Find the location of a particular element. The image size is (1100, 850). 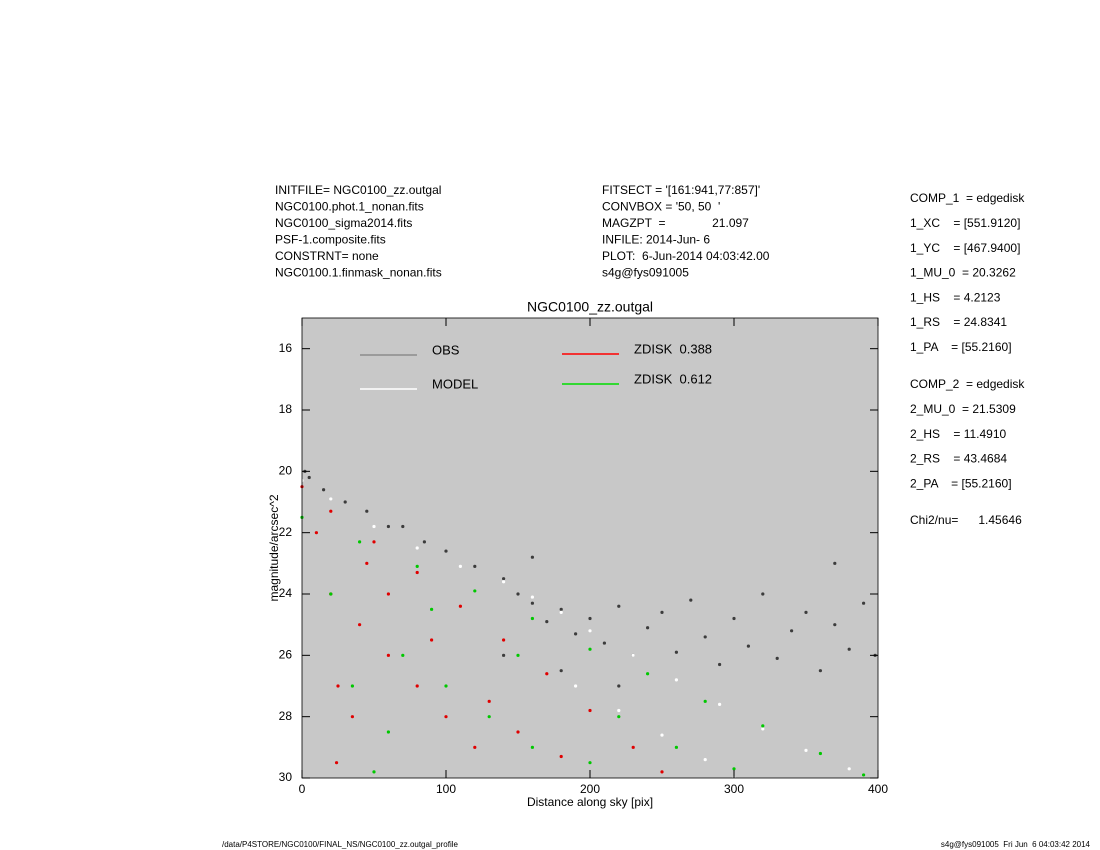

header-info: PLOT: 6-Jun-2014 04:03:42.00 is located at coordinates (686, 256).